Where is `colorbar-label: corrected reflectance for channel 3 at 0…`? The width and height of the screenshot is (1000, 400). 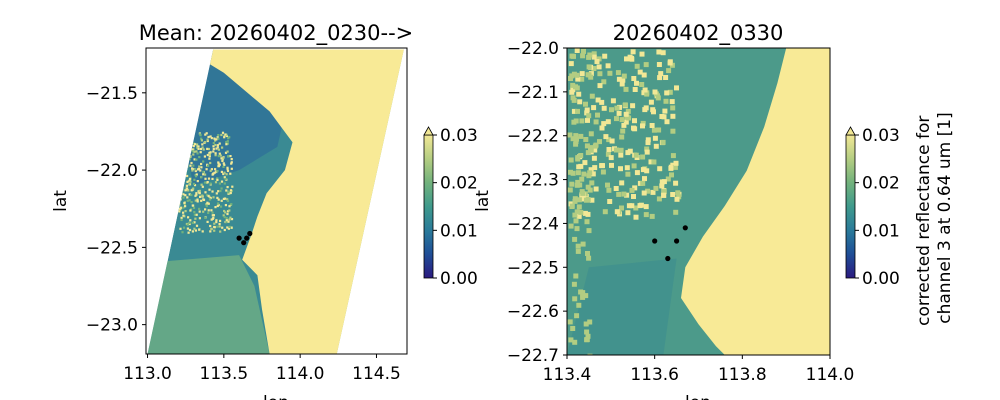 colorbar-label: corrected reflectance for channel 3 at 0… is located at coordinates (934, 218).